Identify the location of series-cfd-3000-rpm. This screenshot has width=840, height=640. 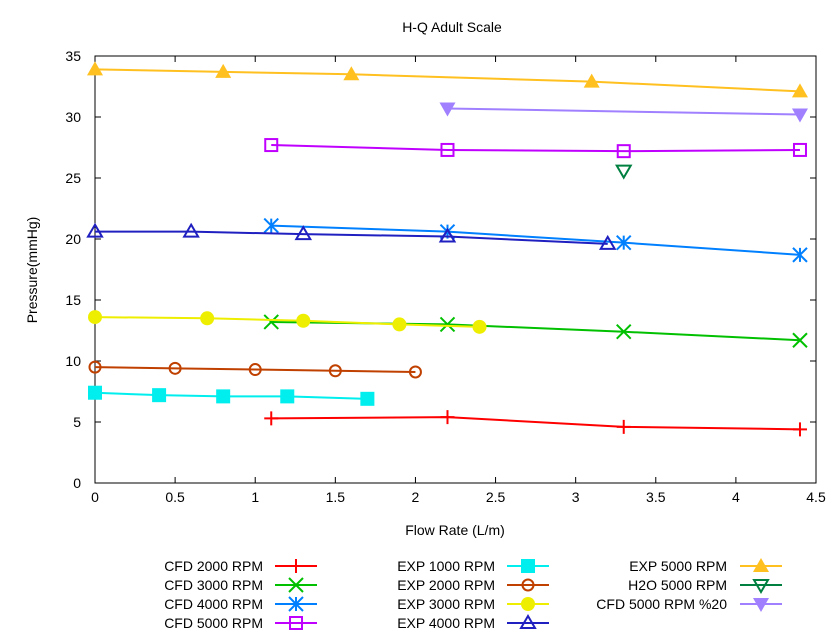
(535, 331).